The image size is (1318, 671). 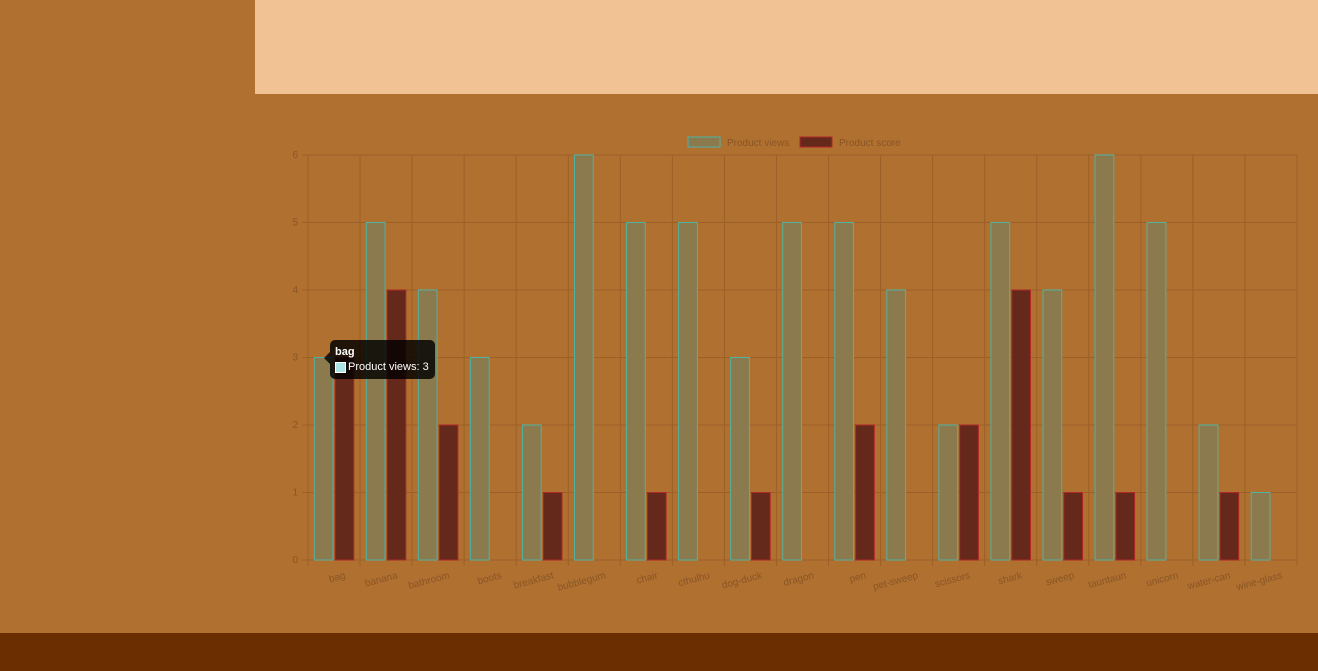 I want to click on x-tick-label: scissors, so click(x=953, y=580).